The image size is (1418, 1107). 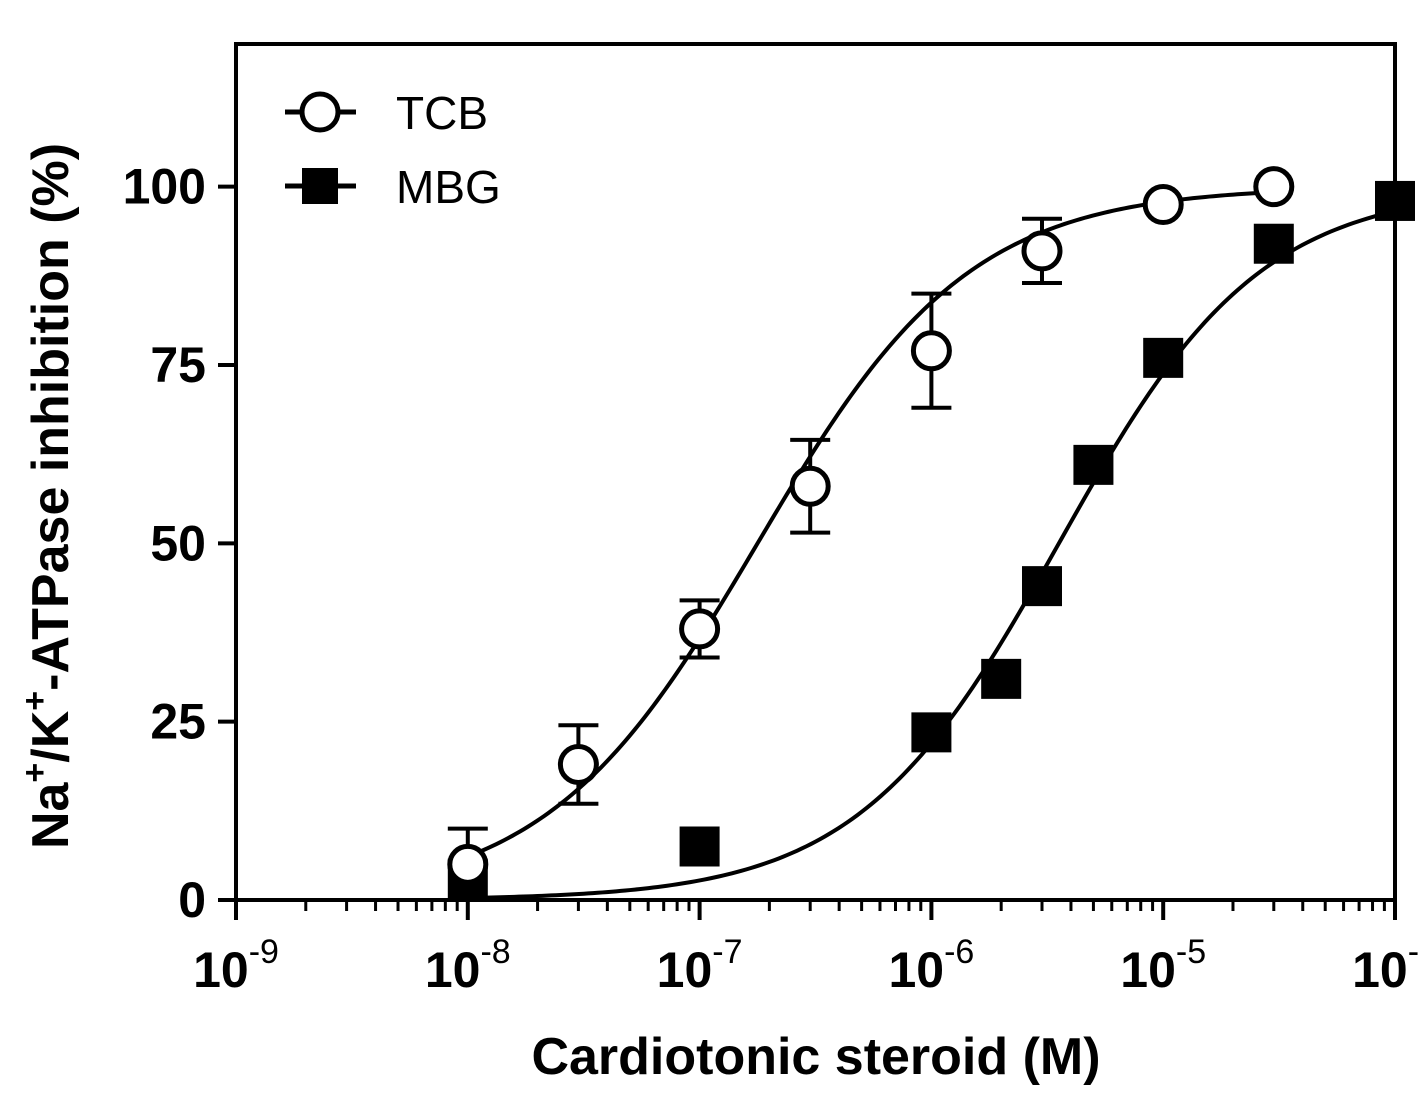 What do you see at coordinates (320, 112) in the screenshot?
I see `legend-marker-tcb` at bounding box center [320, 112].